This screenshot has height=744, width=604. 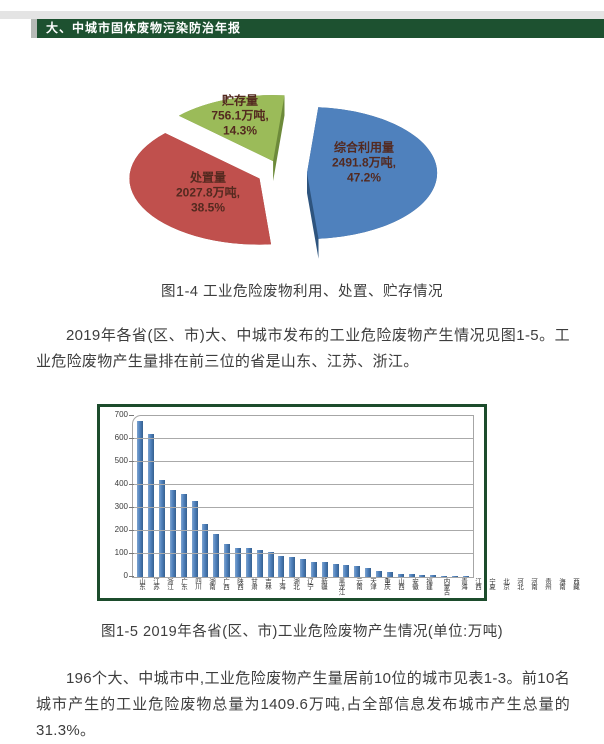 What do you see at coordinates (357, 571) in the screenshot?
I see `bar-福建` at bounding box center [357, 571].